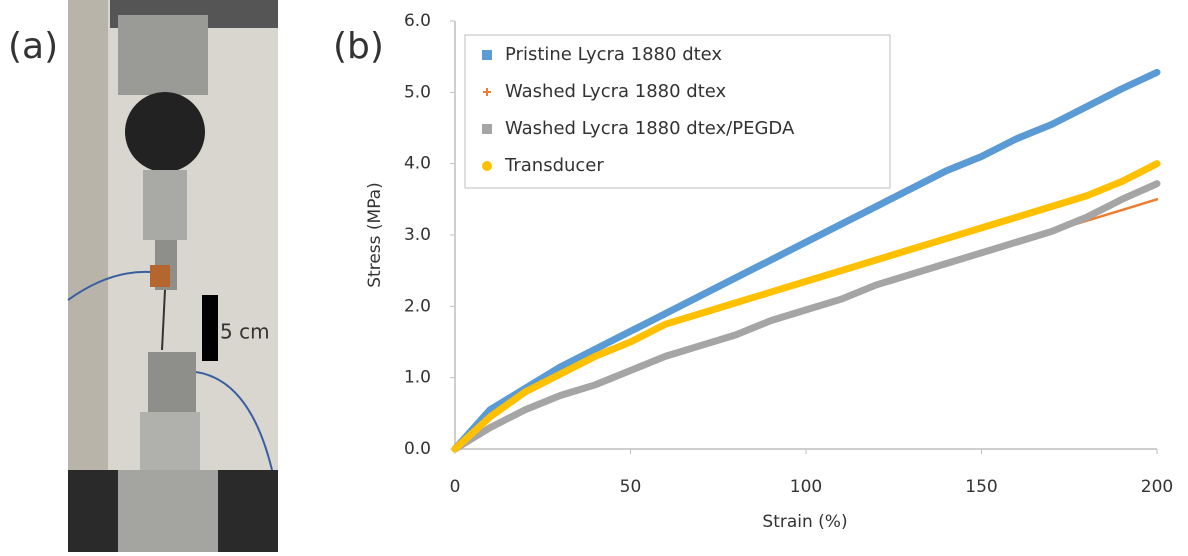 This screenshot has width=1188, height=556. What do you see at coordinates (981, 487) in the screenshot?
I see `x-tick-label: 150` at bounding box center [981, 487].